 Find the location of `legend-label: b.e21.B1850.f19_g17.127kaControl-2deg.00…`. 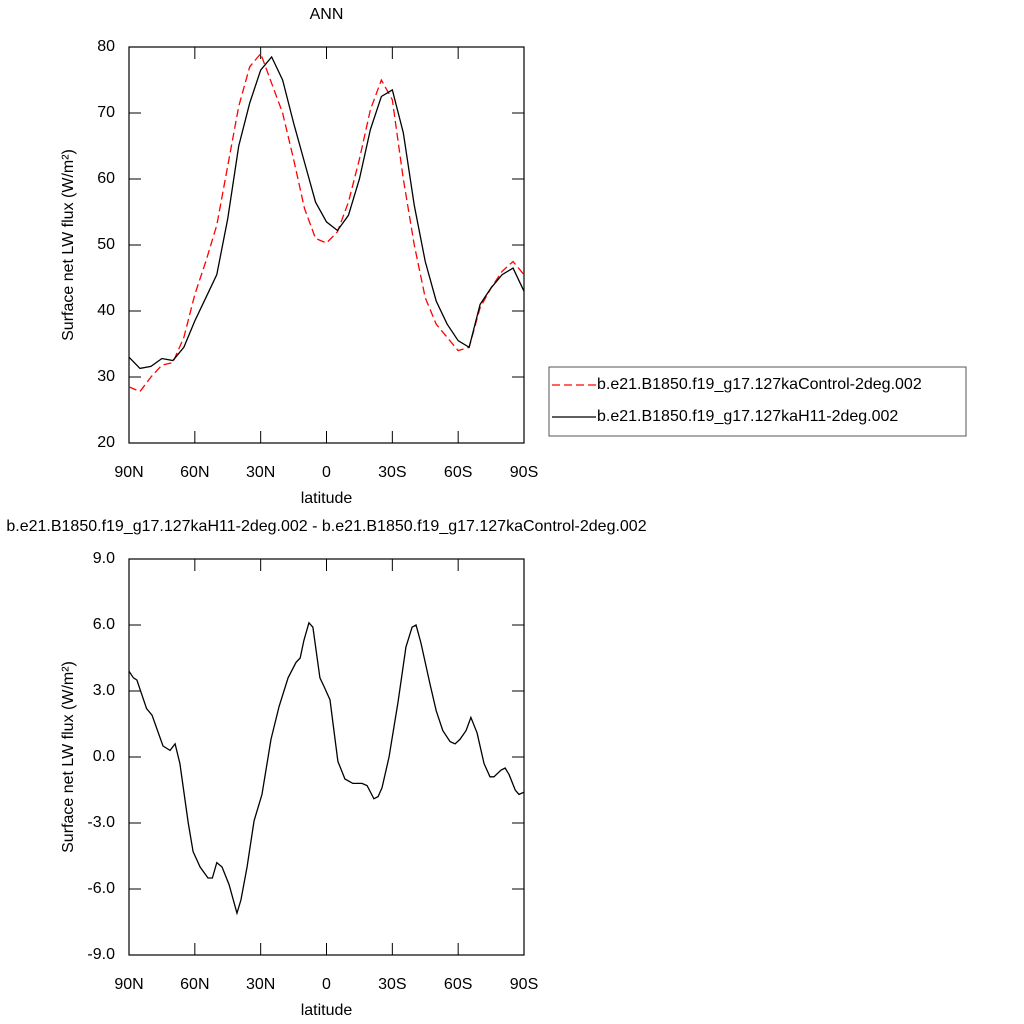

legend-label: b.e21.B1850.f19_g17.127kaControl-2deg.00… is located at coordinates (759, 384).